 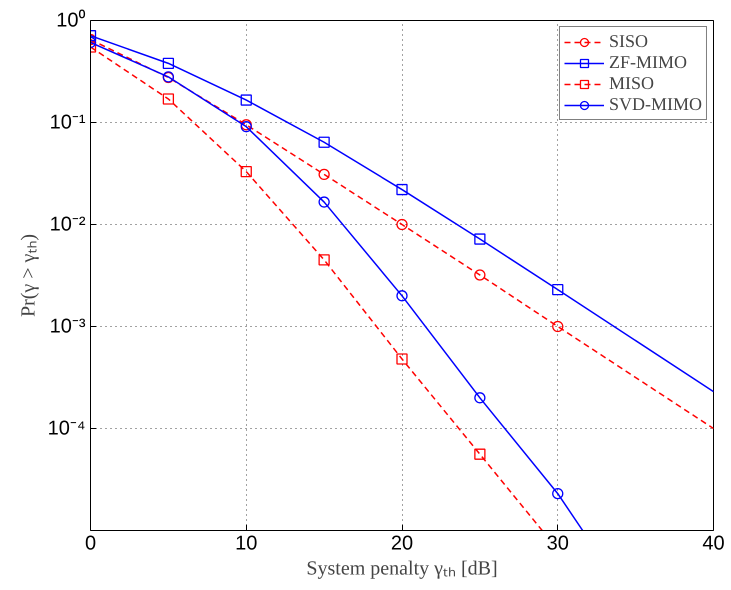 What do you see at coordinates (647, 62) in the screenshot?
I see `legend-label: ZF-MIMO` at bounding box center [647, 62].